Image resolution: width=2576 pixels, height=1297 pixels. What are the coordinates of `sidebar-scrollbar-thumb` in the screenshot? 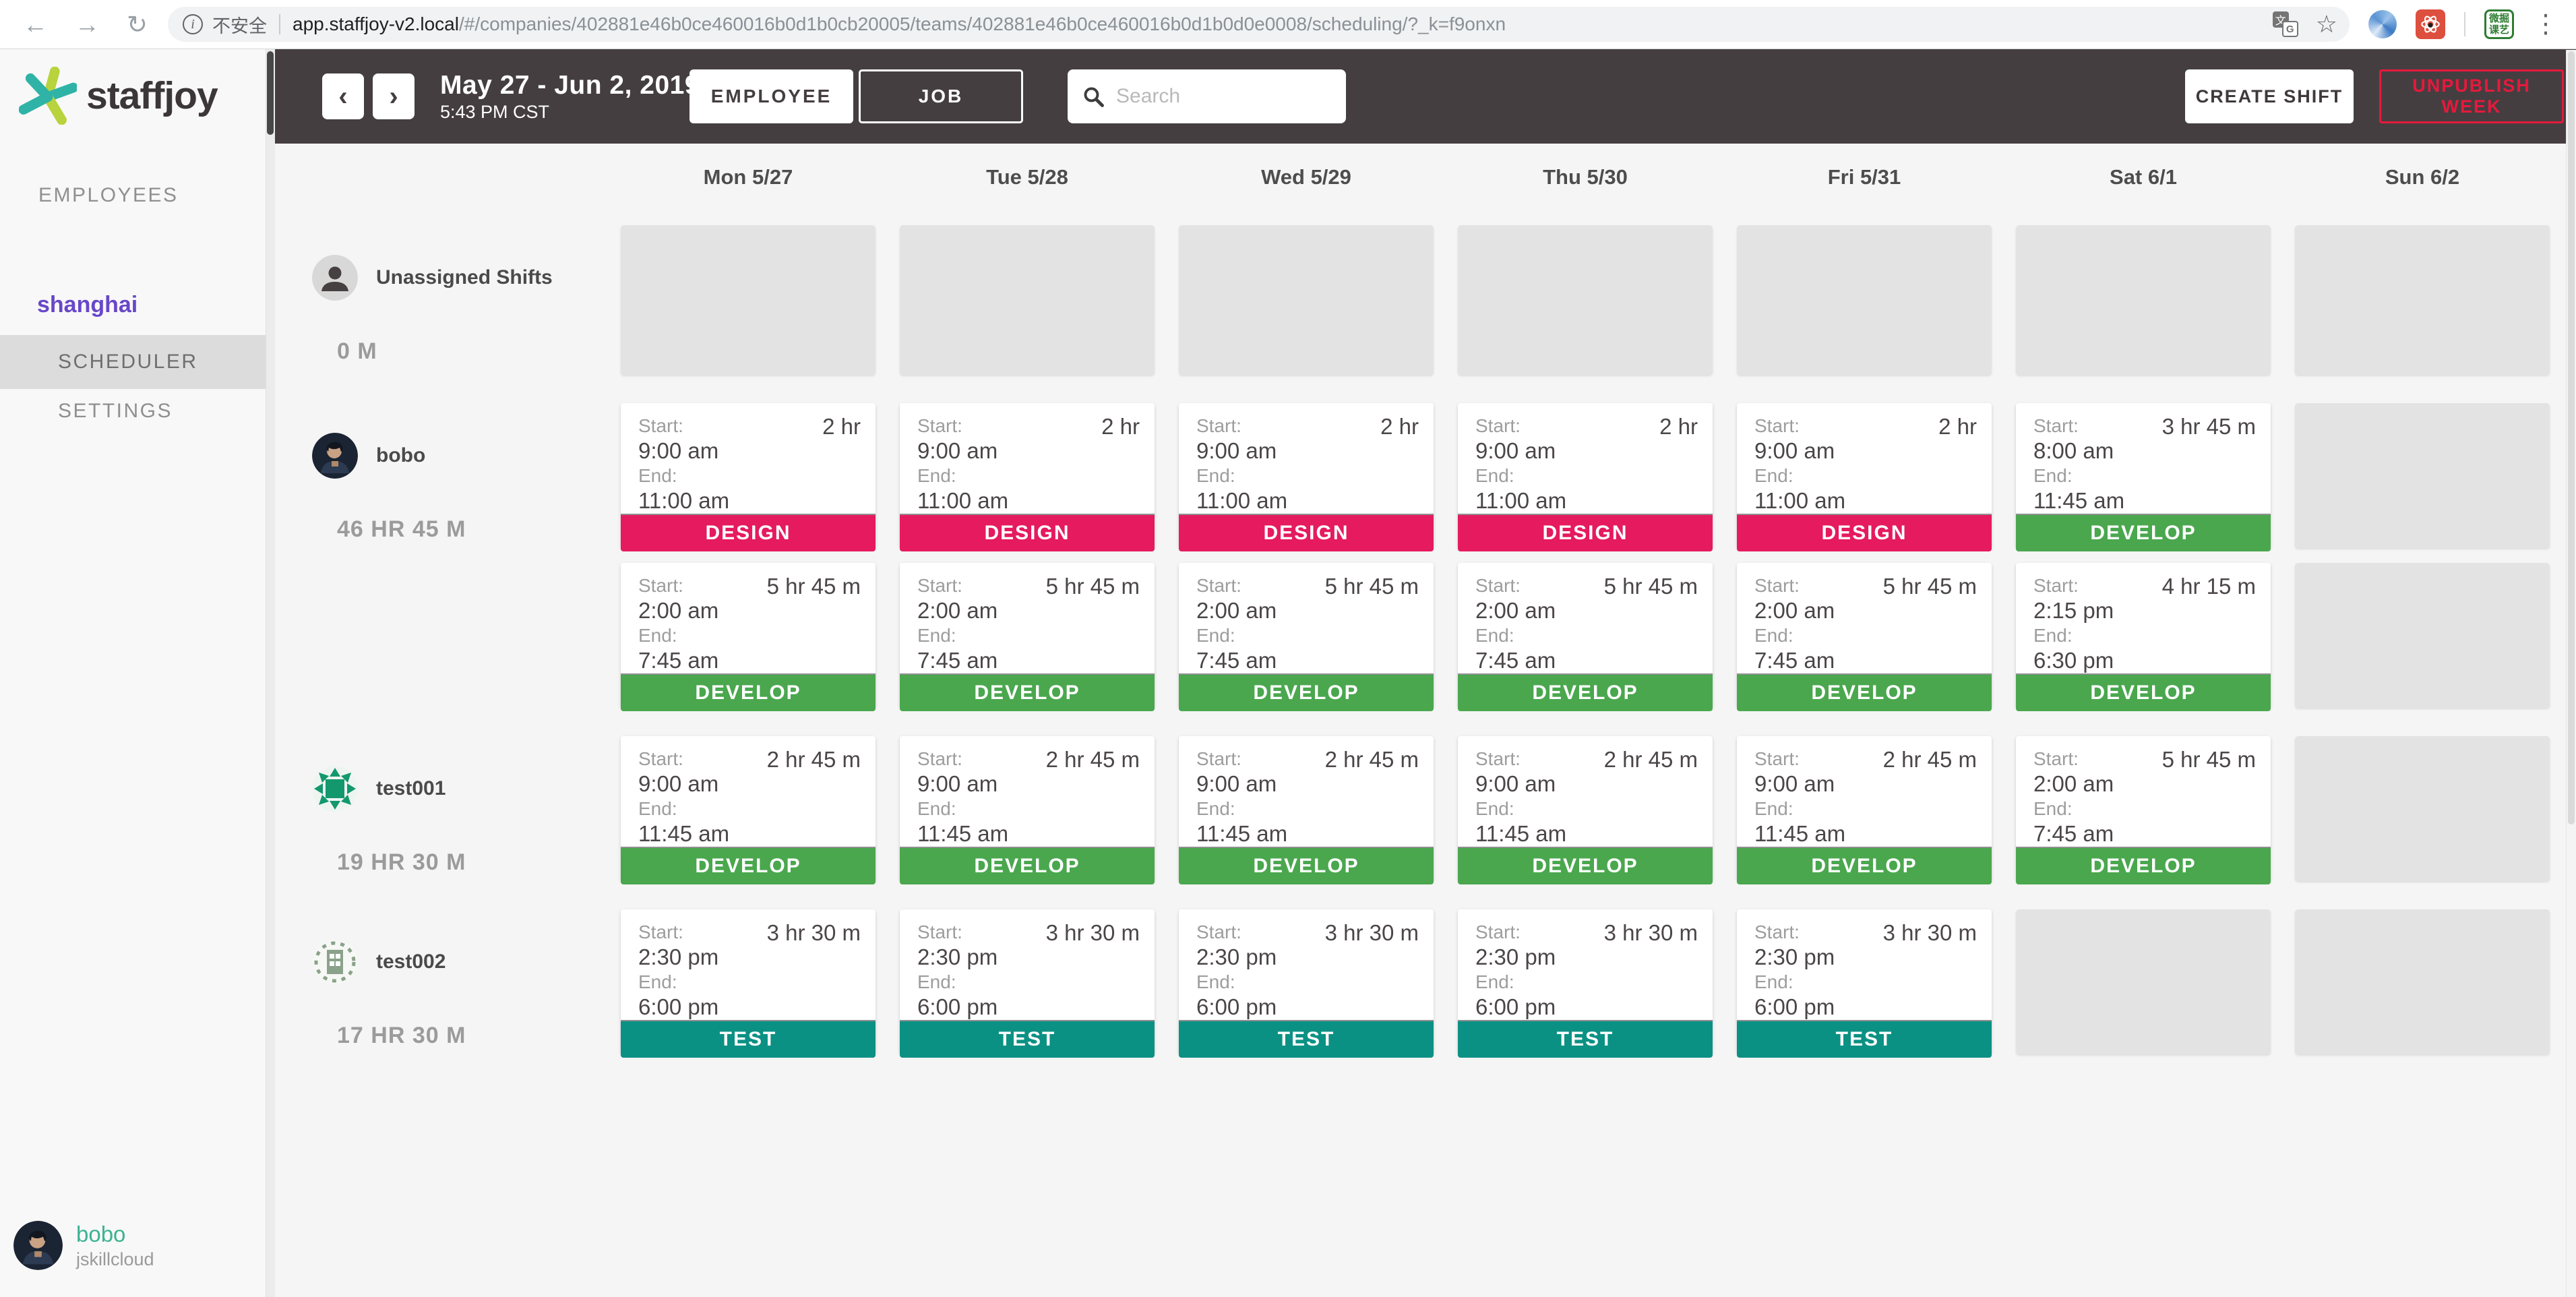 It's located at (271, 93).